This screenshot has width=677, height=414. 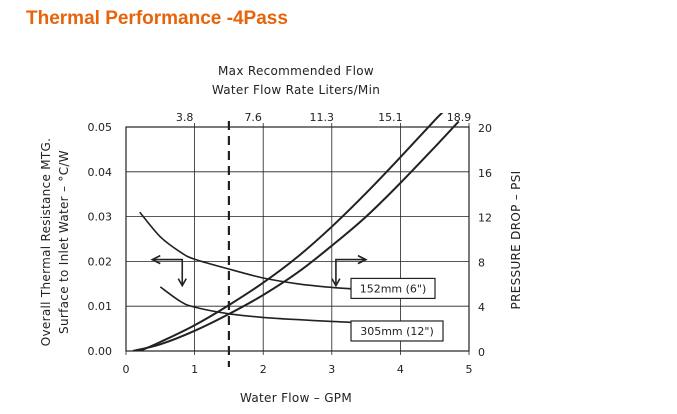 I want to click on y2-tick-label: 16, so click(x=485, y=173).